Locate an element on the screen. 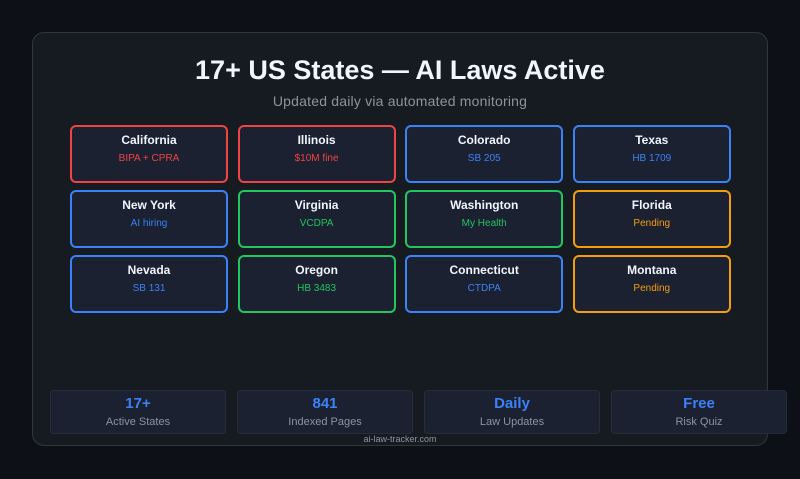 The image size is (800, 479). state-name: New York is located at coordinates (149, 205).